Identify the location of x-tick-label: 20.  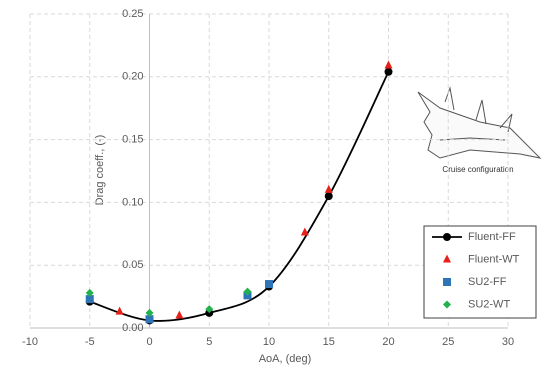
(388, 342).